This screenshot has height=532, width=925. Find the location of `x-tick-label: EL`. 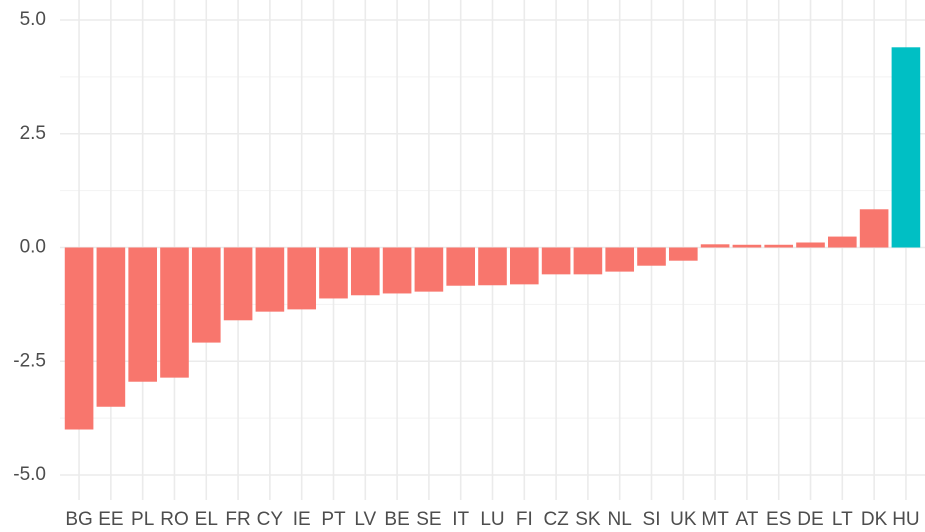

x-tick-label: EL is located at coordinates (206, 519).